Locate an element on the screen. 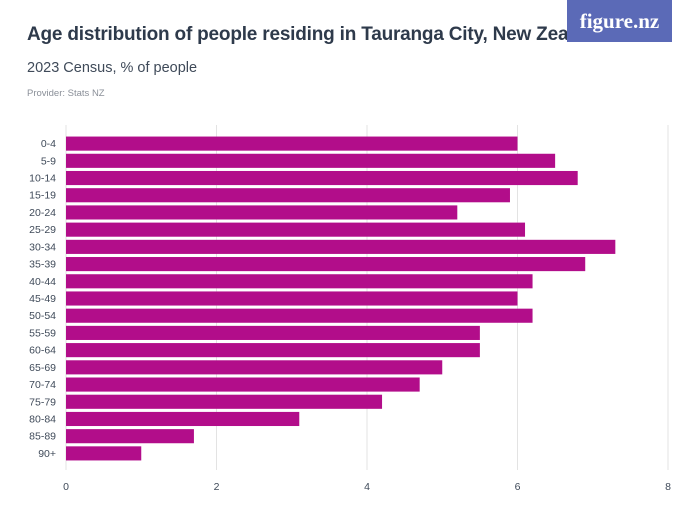 The image size is (700, 525). figure-nz-logo: figure.nz is located at coordinates (619, 21).